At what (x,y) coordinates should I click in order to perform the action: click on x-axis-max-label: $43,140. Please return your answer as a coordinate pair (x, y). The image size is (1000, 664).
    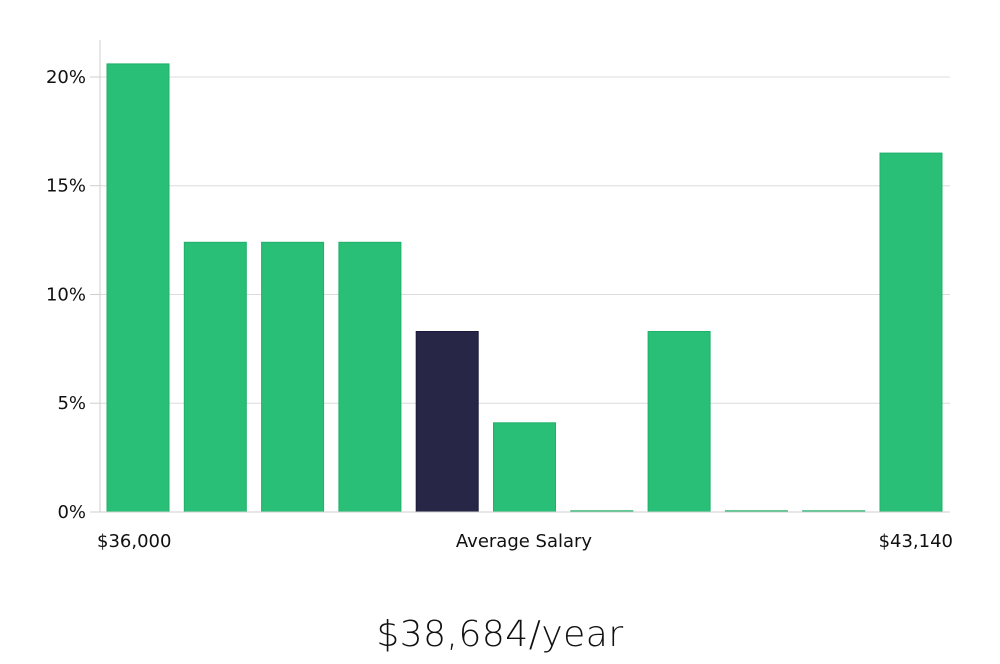
    Looking at the image, I should click on (916, 541).